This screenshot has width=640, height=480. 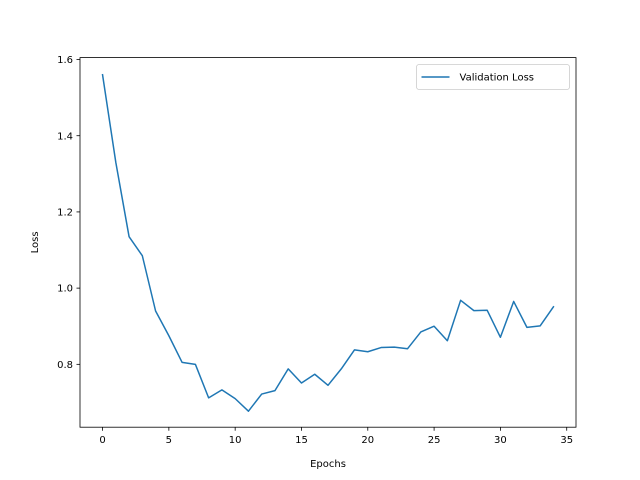 What do you see at coordinates (35, 242) in the screenshot?
I see `y-axis-label: Loss` at bounding box center [35, 242].